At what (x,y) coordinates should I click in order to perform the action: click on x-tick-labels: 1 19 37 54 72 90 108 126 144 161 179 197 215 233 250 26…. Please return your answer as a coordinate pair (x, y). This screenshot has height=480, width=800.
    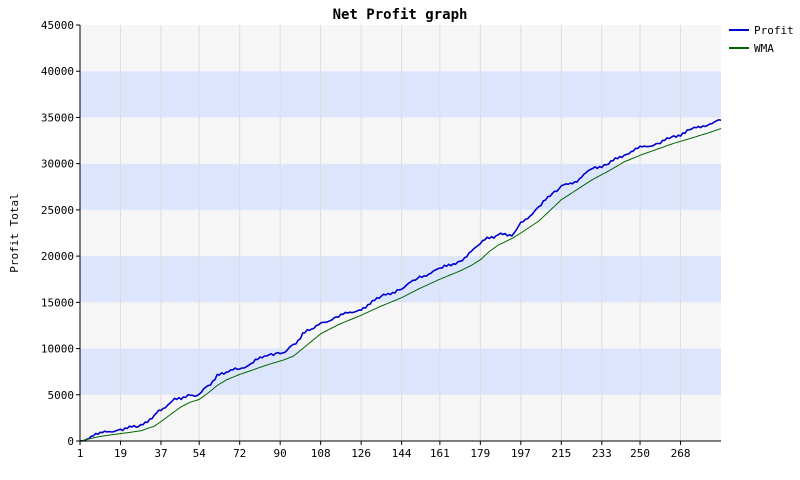
    Looking at the image, I should click on (384, 450).